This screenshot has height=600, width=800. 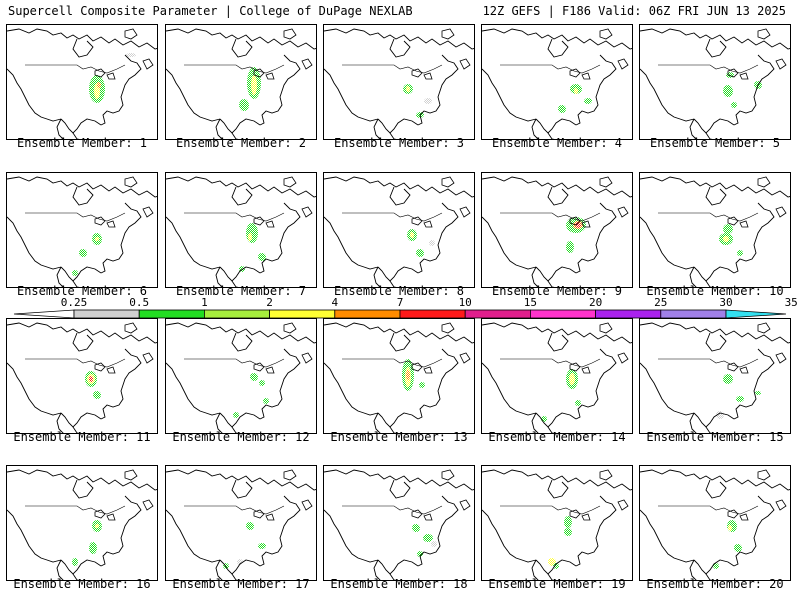 I want to click on colorbar-tick-label: 15, so click(x=530, y=302).